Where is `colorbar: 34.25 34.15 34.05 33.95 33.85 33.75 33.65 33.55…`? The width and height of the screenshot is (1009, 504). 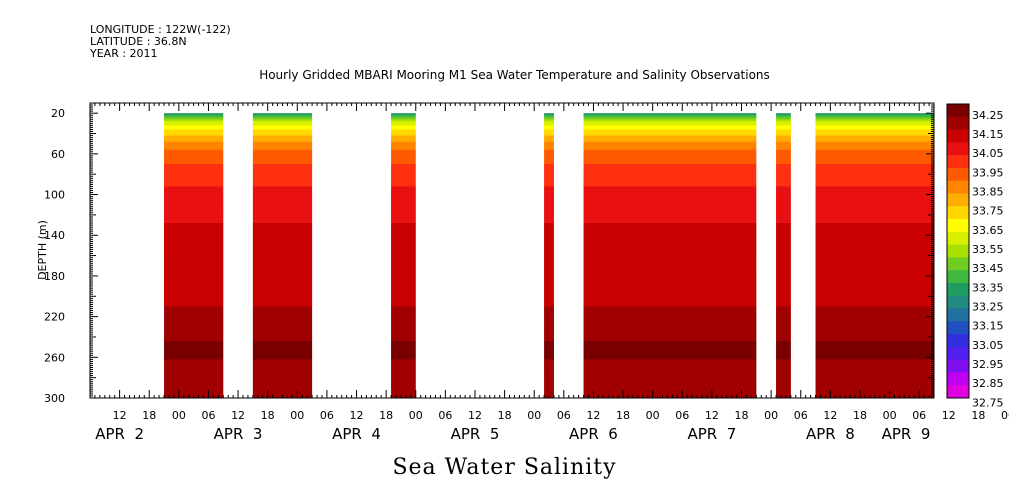
colorbar: 34.25 34.15 34.05 33.95 33.85 33.75 33.65 33.55… is located at coordinates (975, 256).